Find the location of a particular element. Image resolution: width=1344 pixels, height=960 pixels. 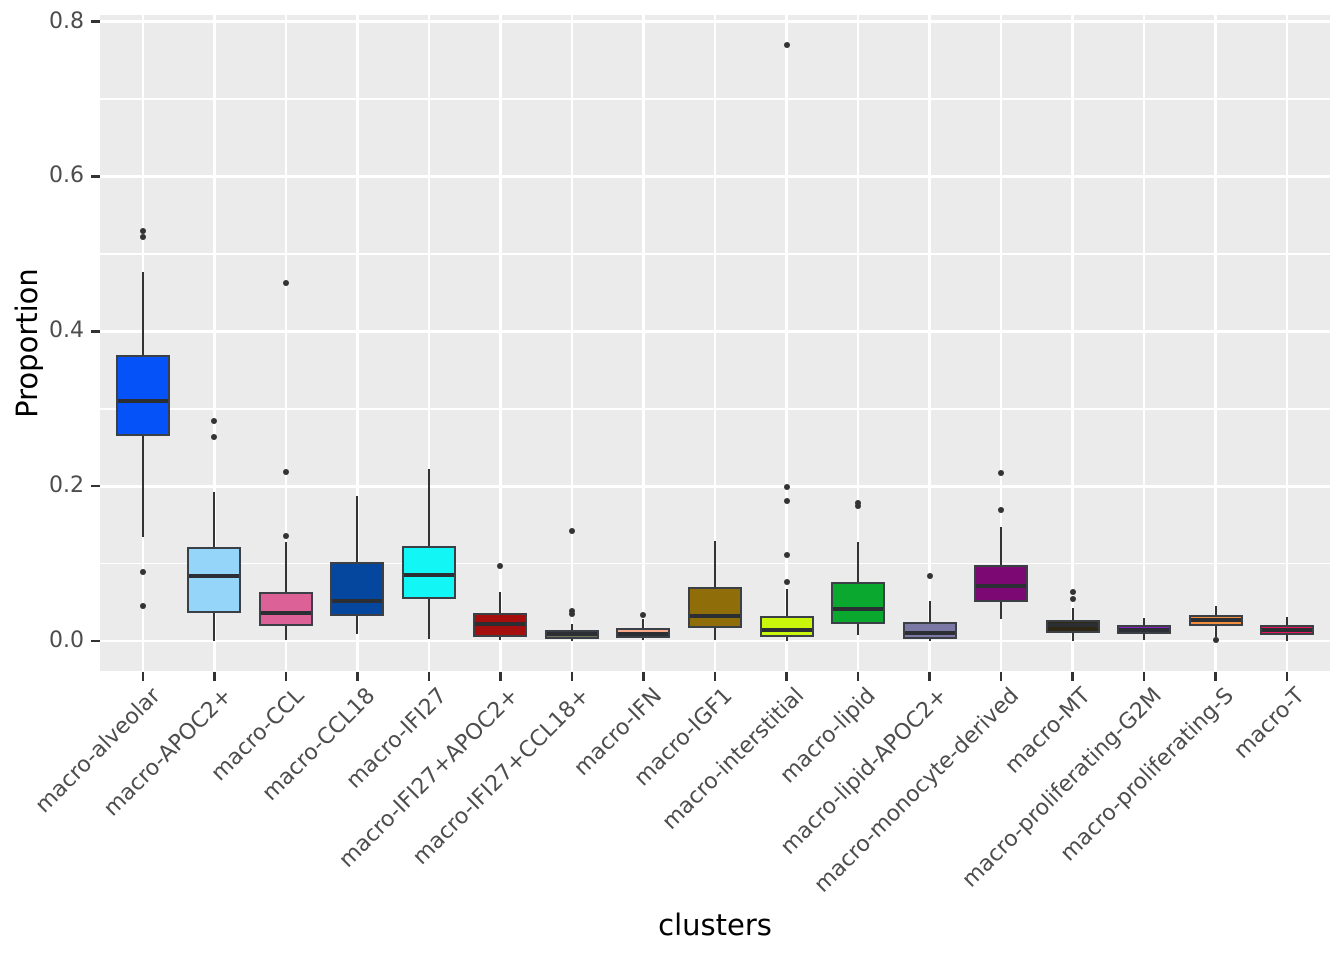

box-macro-lipid is located at coordinates (858, 603).